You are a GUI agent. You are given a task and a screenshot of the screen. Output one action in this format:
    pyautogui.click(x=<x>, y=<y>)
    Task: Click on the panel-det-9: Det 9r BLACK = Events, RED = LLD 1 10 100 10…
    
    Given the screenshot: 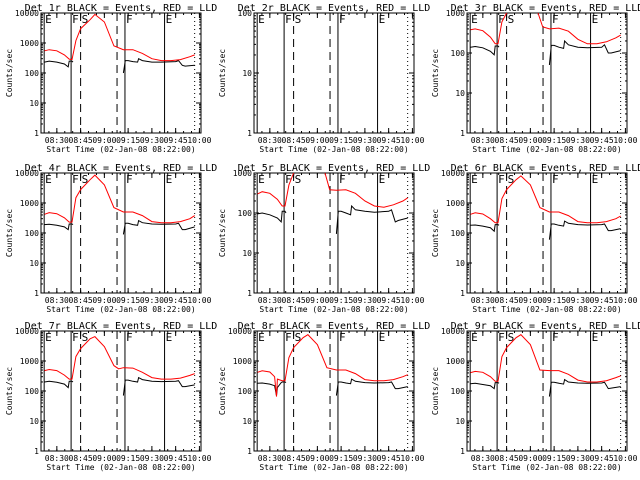 What is the action you would take?
    pyautogui.click(x=535, y=396)
    